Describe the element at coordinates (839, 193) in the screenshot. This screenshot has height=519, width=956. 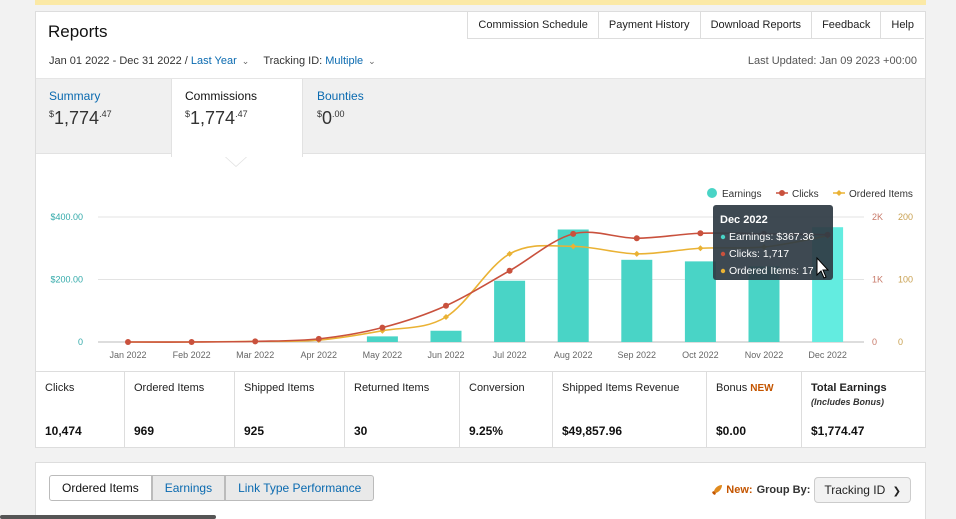
I see `legend-ordered-marker` at that location.